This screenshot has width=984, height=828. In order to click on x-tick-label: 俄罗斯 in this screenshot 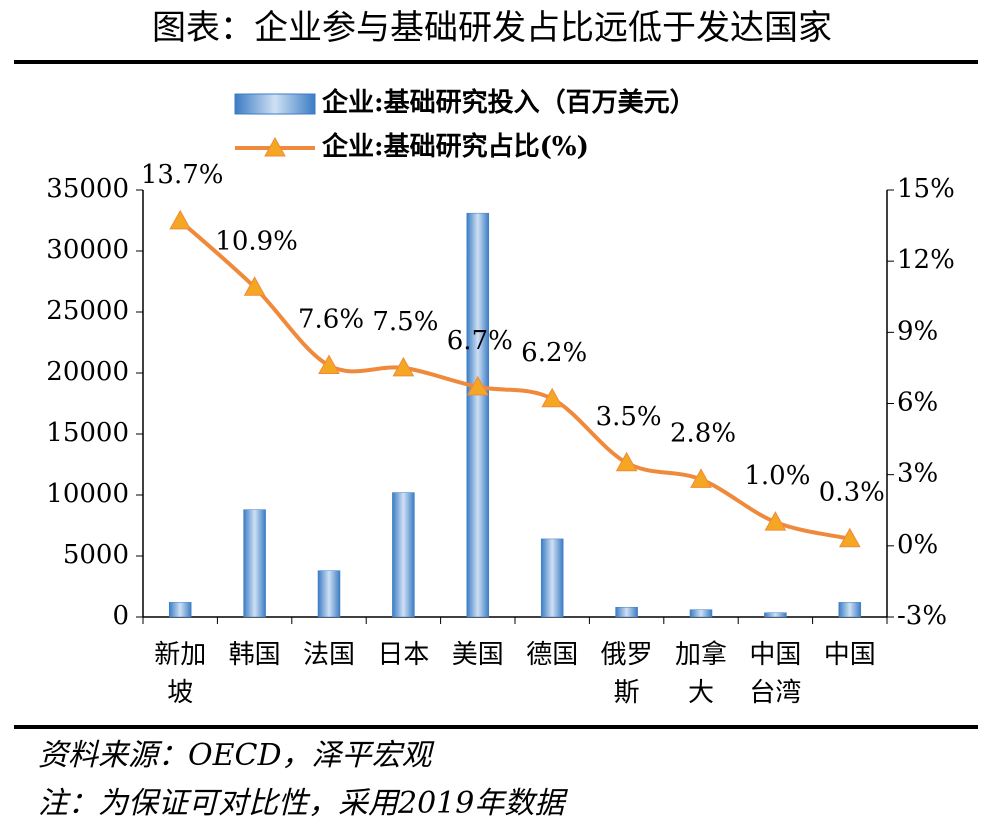, I will do `click(627, 674)`.